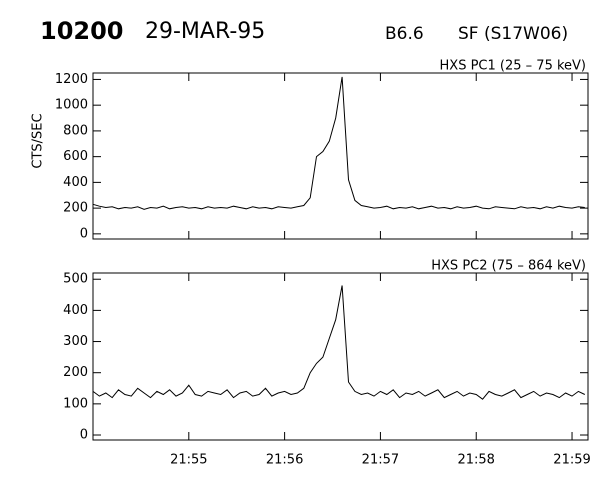 The image size is (600, 480). Describe the element at coordinates (71, 105) in the screenshot. I see `y-tick-label: 1000` at that location.